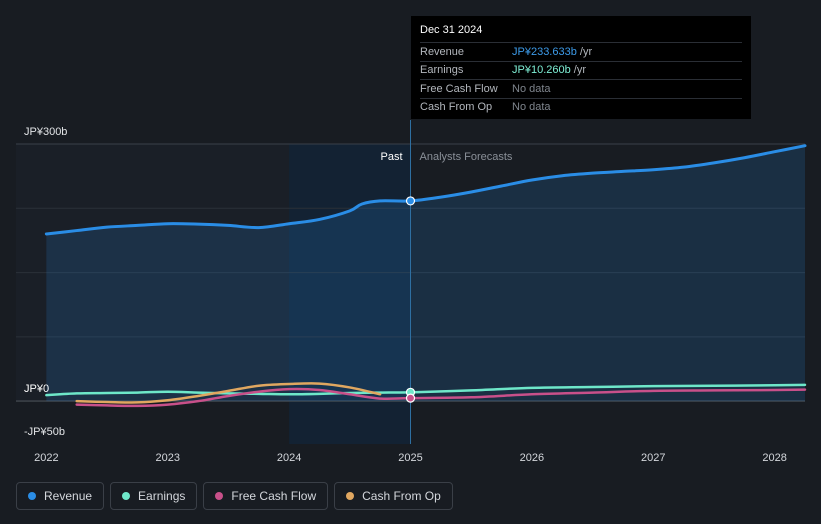 This screenshot has width=821, height=524. What do you see at coordinates (45, 132) in the screenshot?
I see `y-tick-label: JP¥300b` at bounding box center [45, 132].